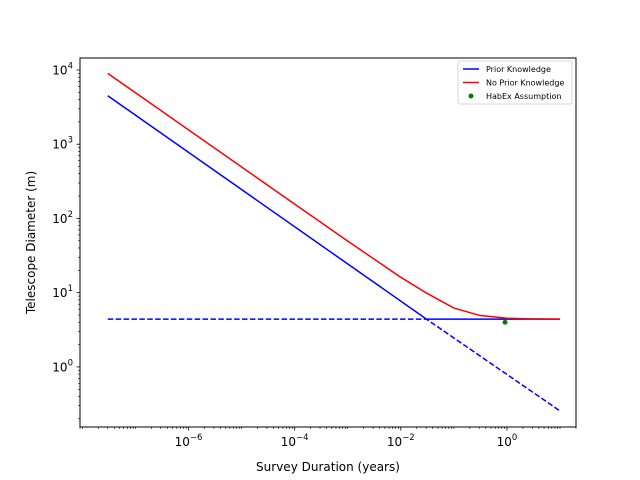  What do you see at coordinates (505, 322) in the screenshot?
I see `series-point-habex` at bounding box center [505, 322].